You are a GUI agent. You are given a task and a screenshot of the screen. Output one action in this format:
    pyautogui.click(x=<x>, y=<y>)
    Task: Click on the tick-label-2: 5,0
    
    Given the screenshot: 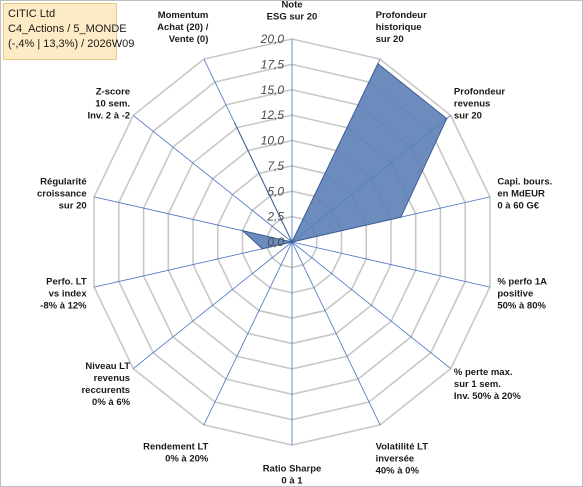 What is the action you would take?
    pyautogui.click(x=275, y=191)
    